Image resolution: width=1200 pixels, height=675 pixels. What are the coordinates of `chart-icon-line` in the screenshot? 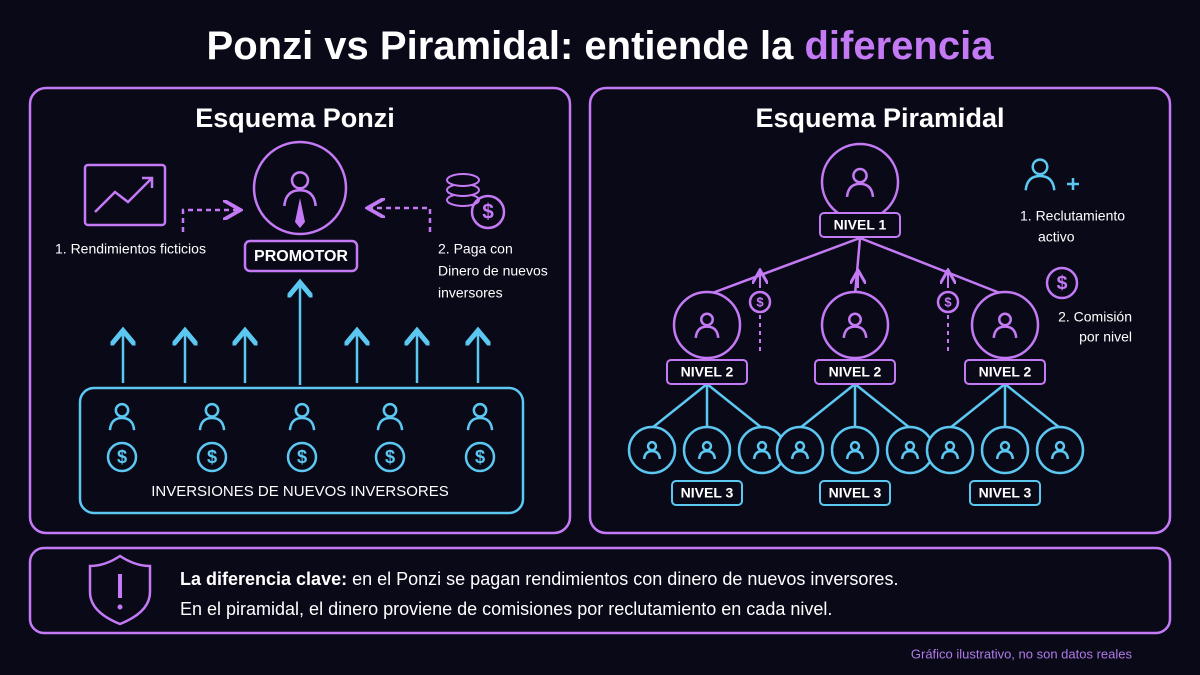 It's located at (124, 194).